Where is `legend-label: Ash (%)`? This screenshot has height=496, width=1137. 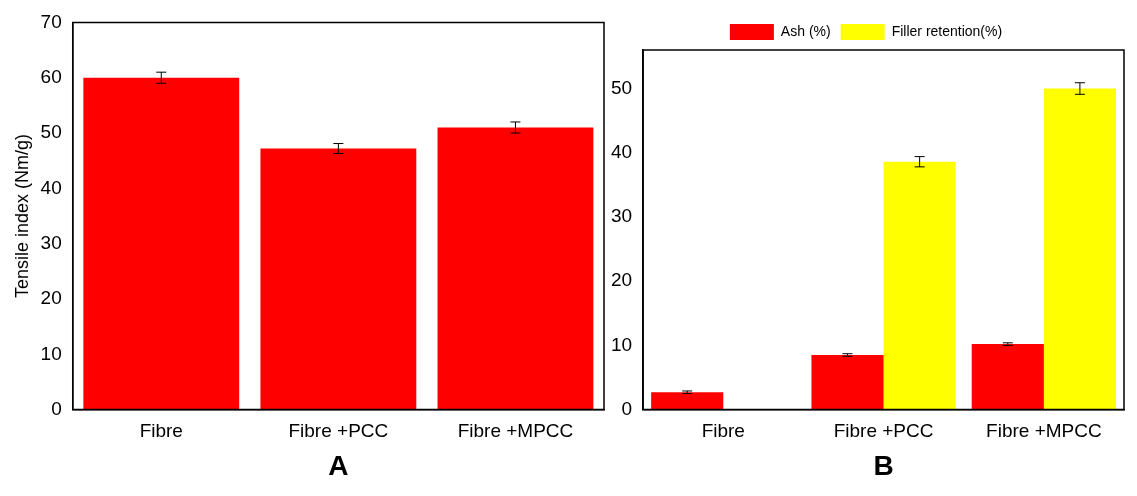 legend-label: Ash (%) is located at coordinates (805, 30).